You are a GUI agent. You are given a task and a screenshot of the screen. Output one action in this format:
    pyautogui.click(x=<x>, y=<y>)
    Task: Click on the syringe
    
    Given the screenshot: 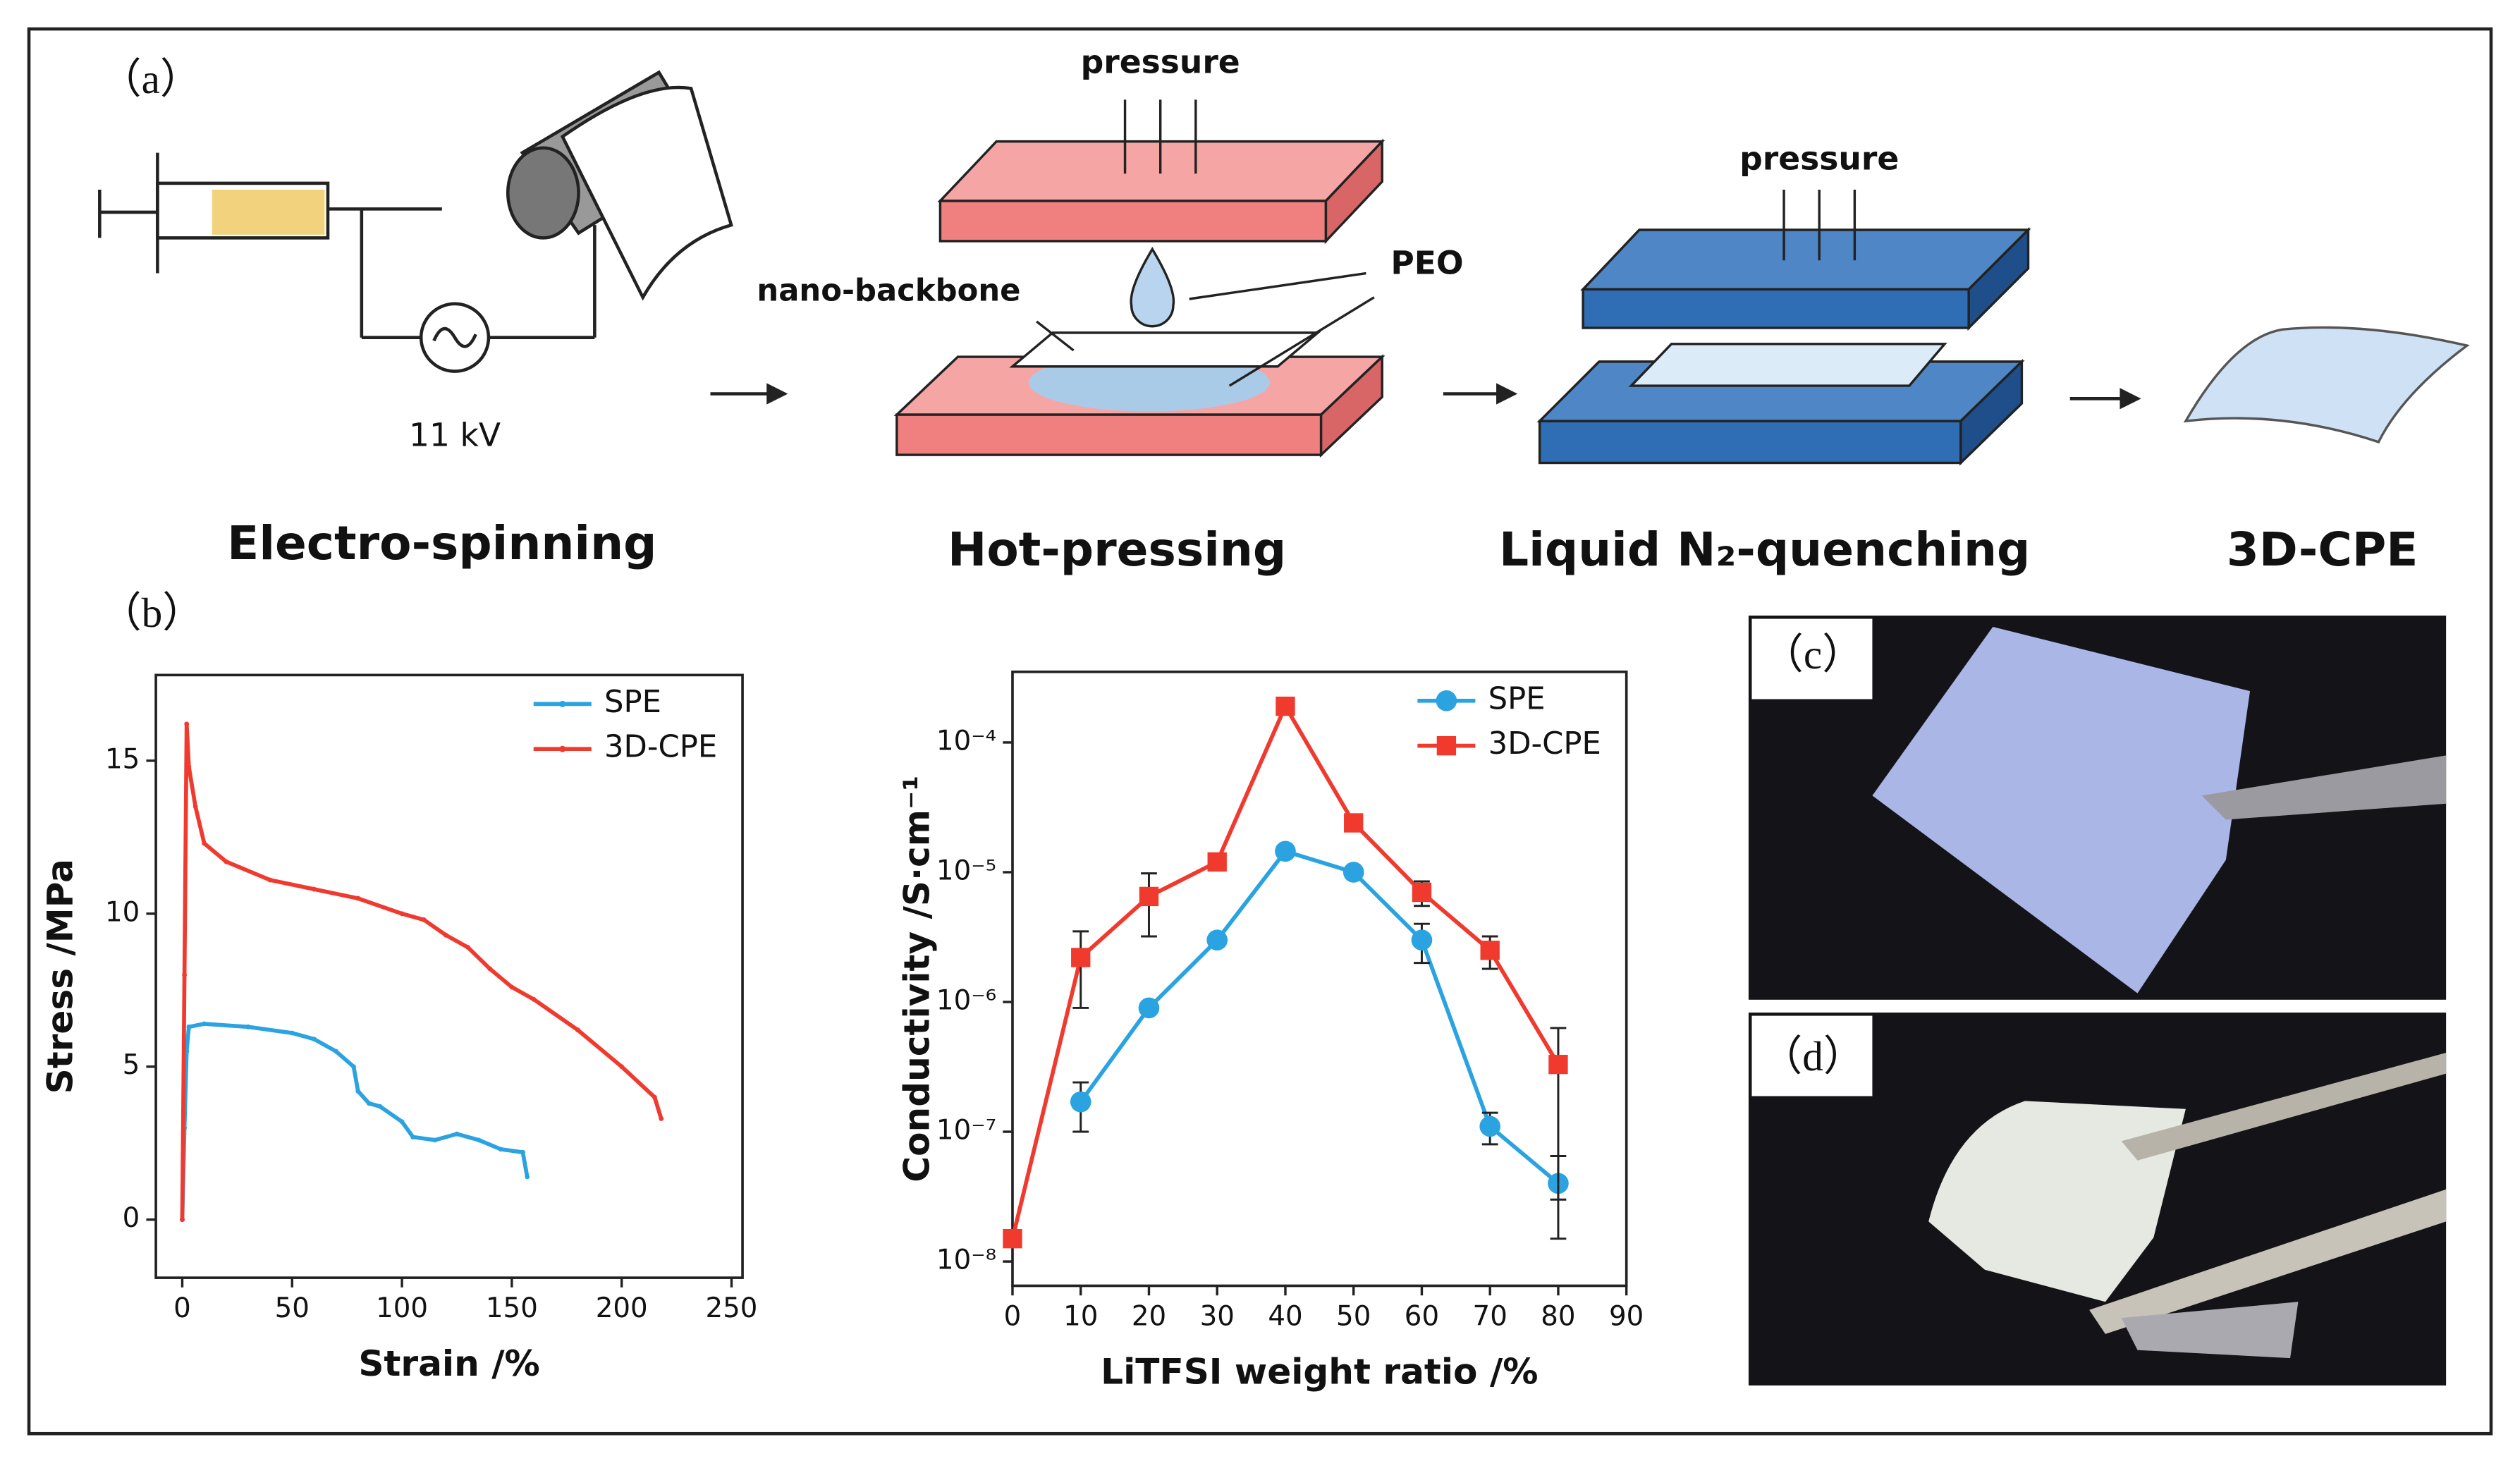 What is the action you would take?
    pyautogui.click(x=347, y=262)
    